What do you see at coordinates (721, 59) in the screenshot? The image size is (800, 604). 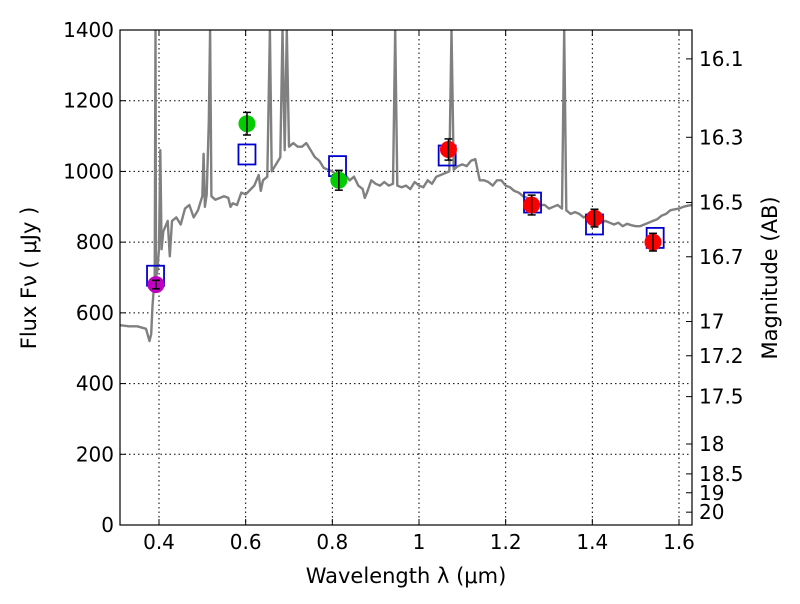 I see `y2-tick-label: 16.1` at bounding box center [721, 59].